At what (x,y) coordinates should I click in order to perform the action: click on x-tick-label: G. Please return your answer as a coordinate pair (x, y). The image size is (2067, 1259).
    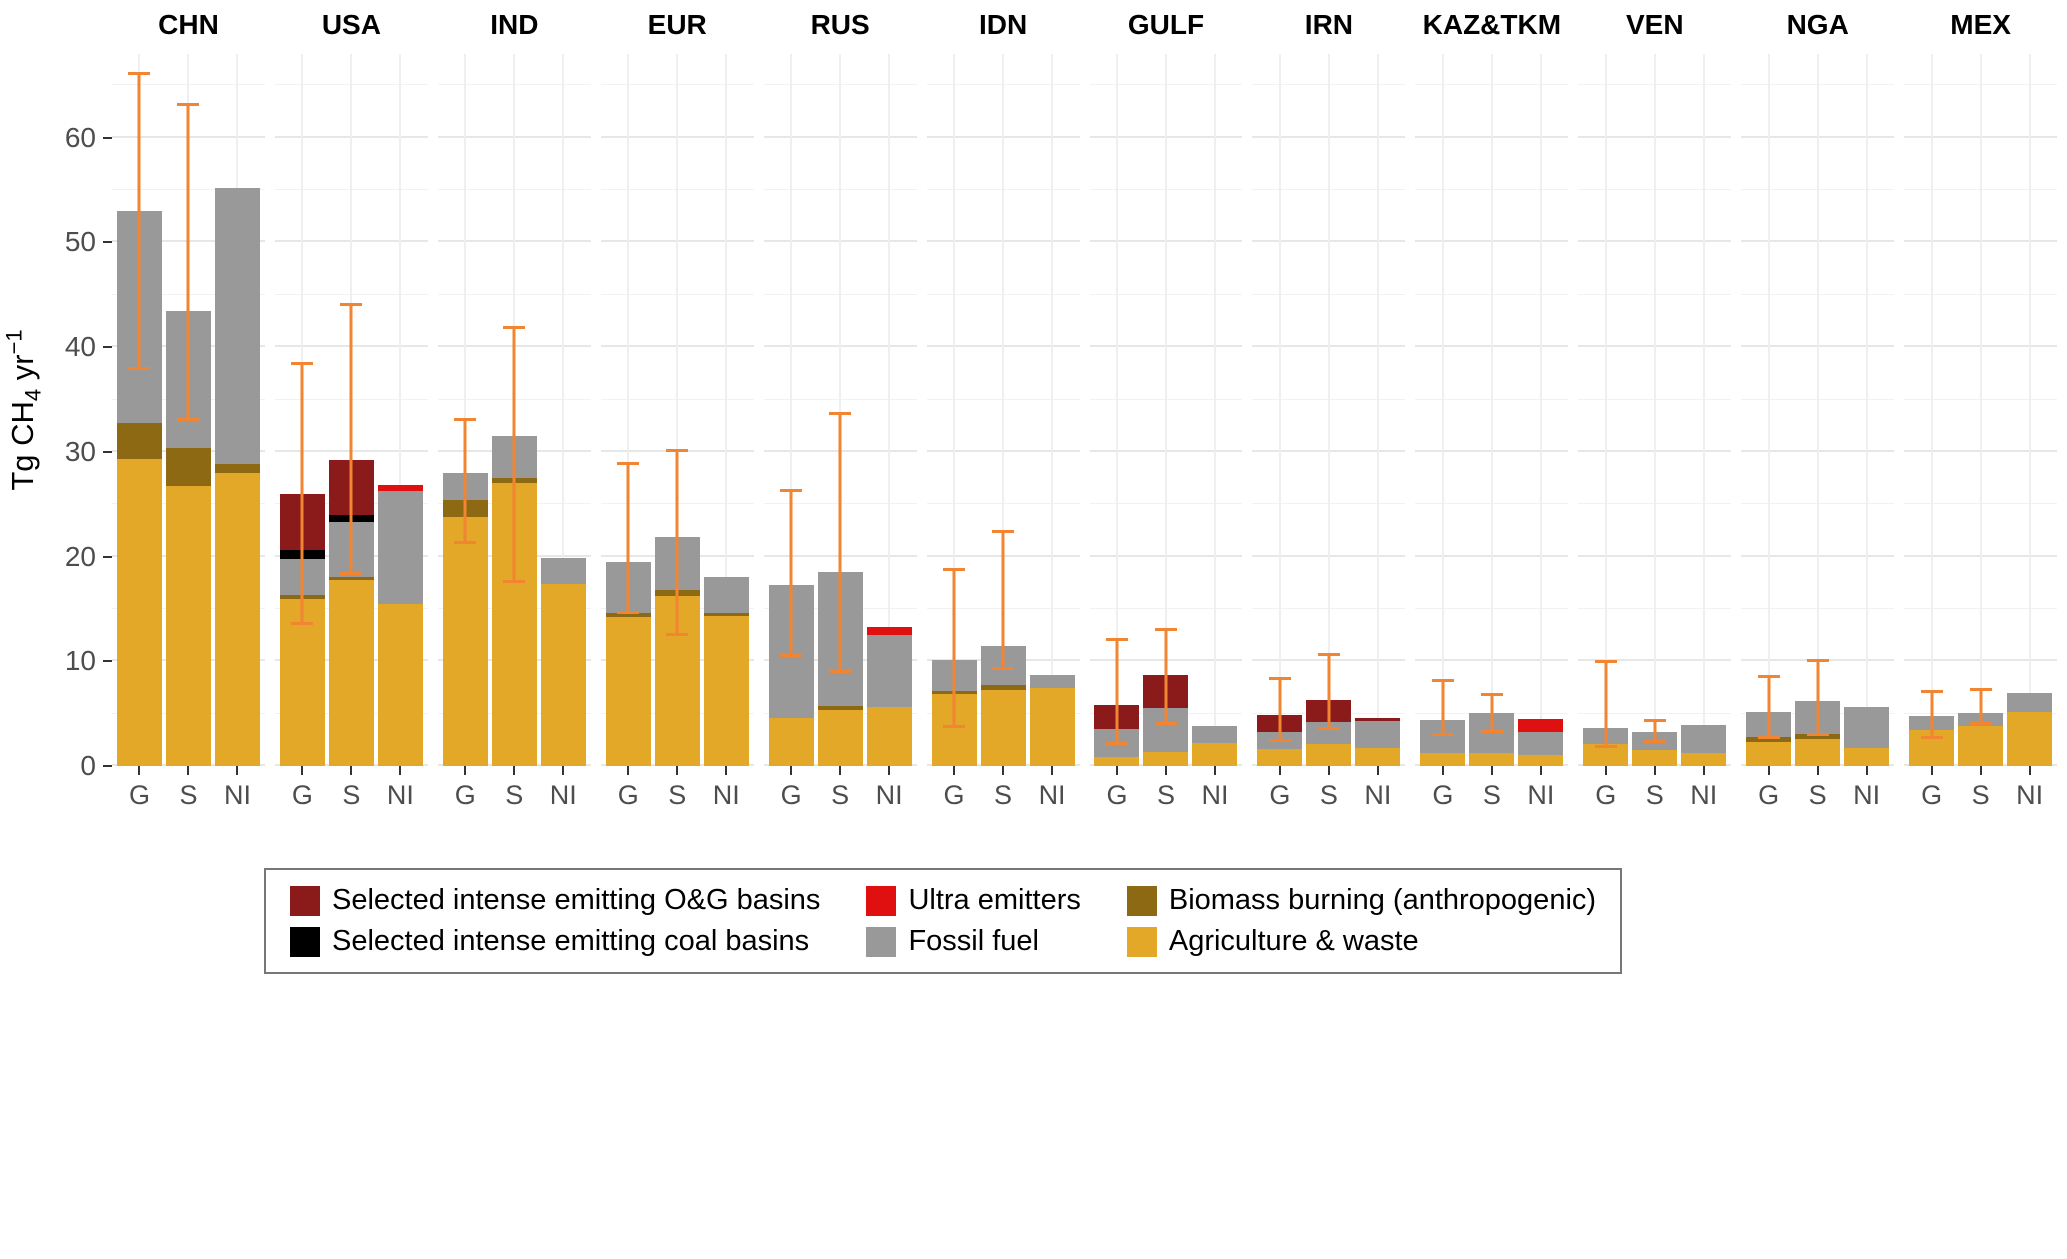
    Looking at the image, I should click on (1768, 798).